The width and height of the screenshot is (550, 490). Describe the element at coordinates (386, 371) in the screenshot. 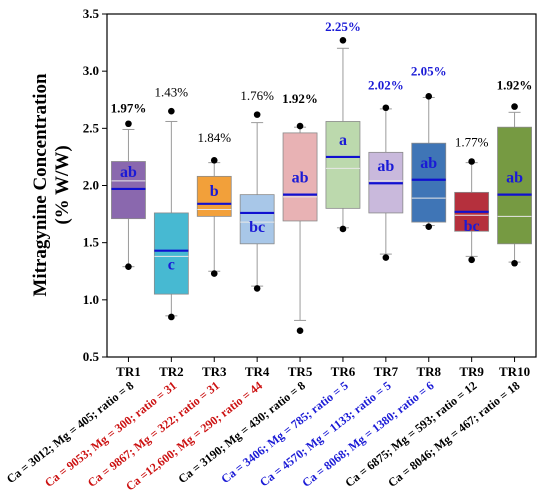

I see `x-tick-label: TR7` at that location.